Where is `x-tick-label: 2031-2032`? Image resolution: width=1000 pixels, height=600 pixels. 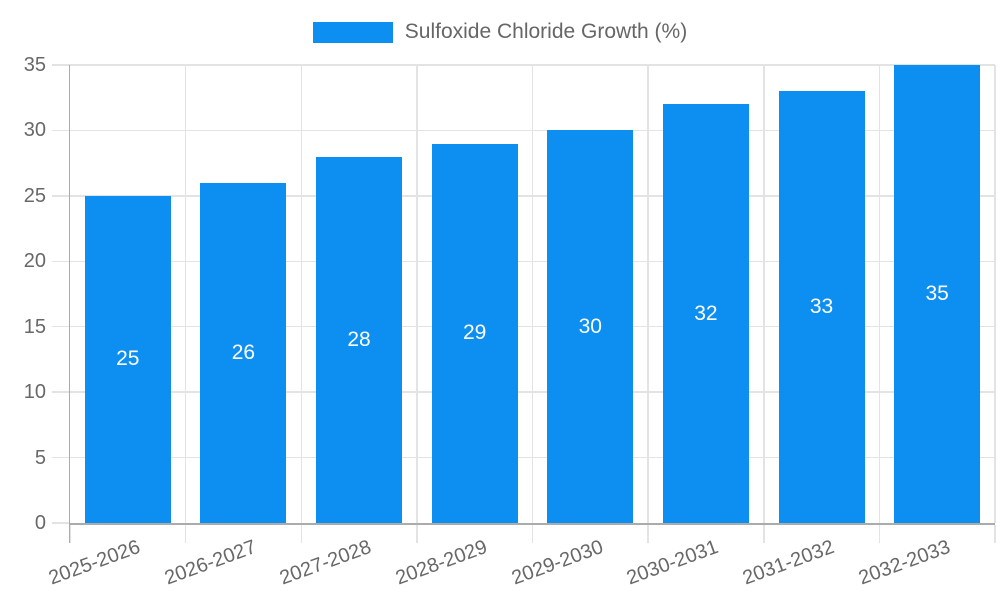
x-tick-label: 2031-2032 is located at coordinates (788, 563).